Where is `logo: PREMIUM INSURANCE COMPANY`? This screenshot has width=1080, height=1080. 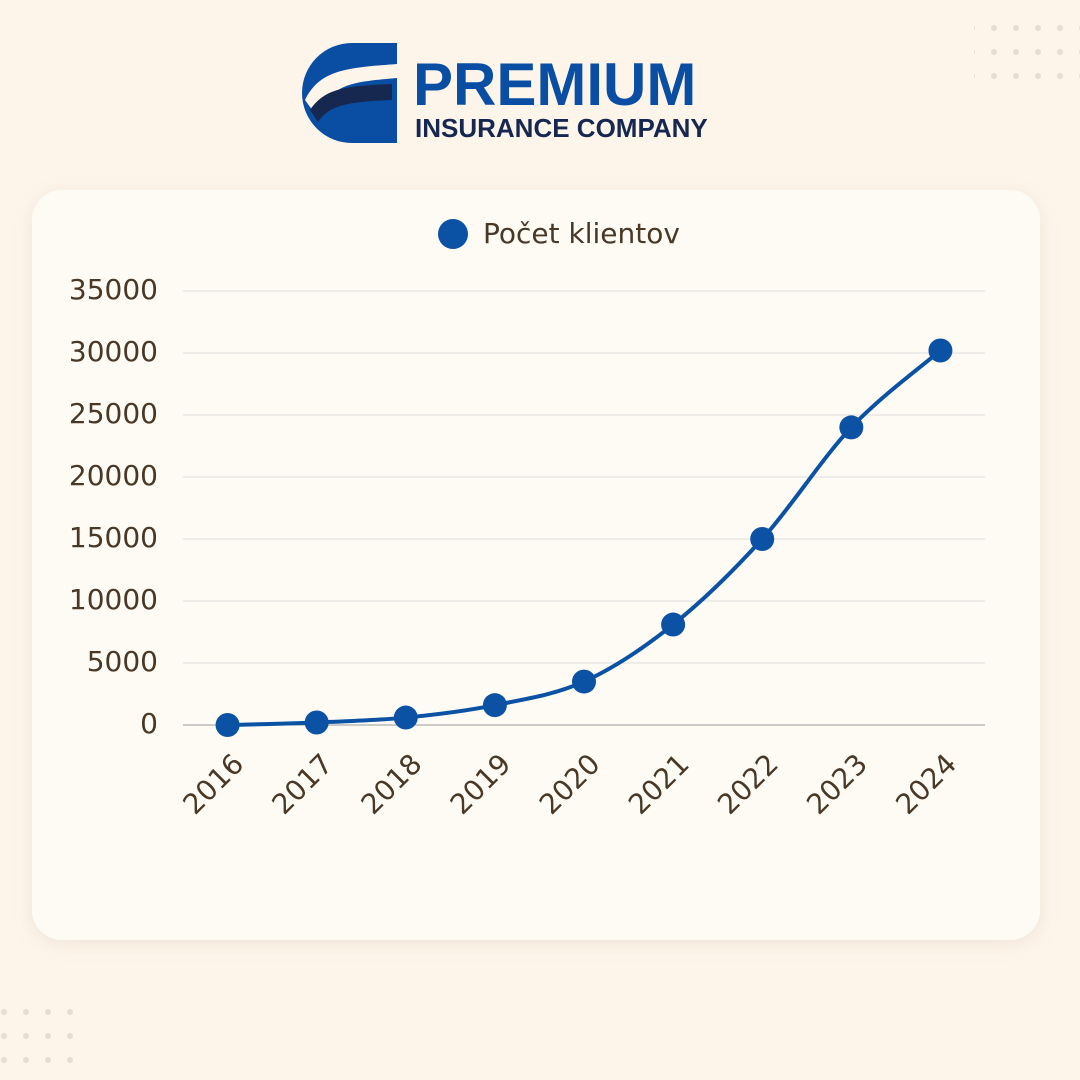
logo: PREMIUM INSURANCE COMPANY is located at coordinates (505, 93).